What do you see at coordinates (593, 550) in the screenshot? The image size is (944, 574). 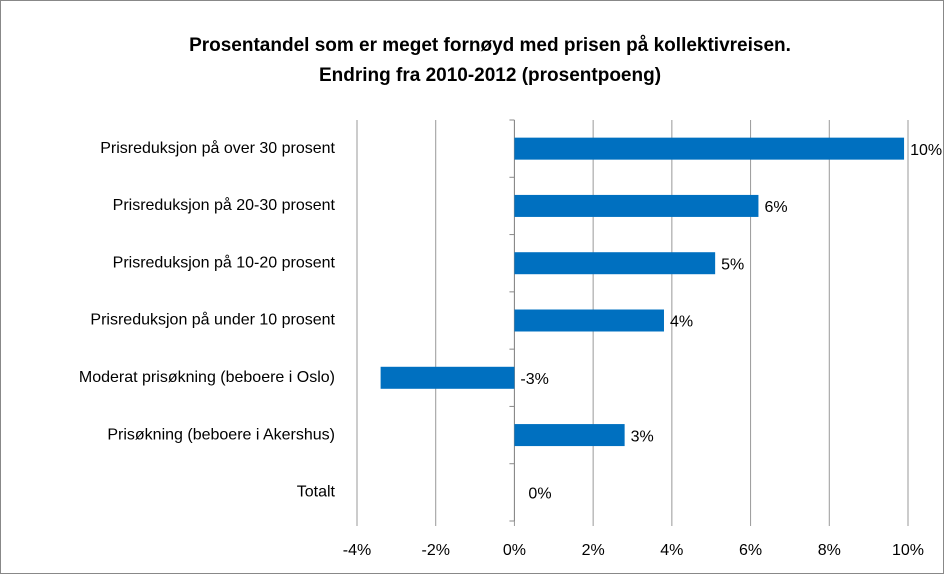 I see `x-tick-label: 2%` at bounding box center [593, 550].